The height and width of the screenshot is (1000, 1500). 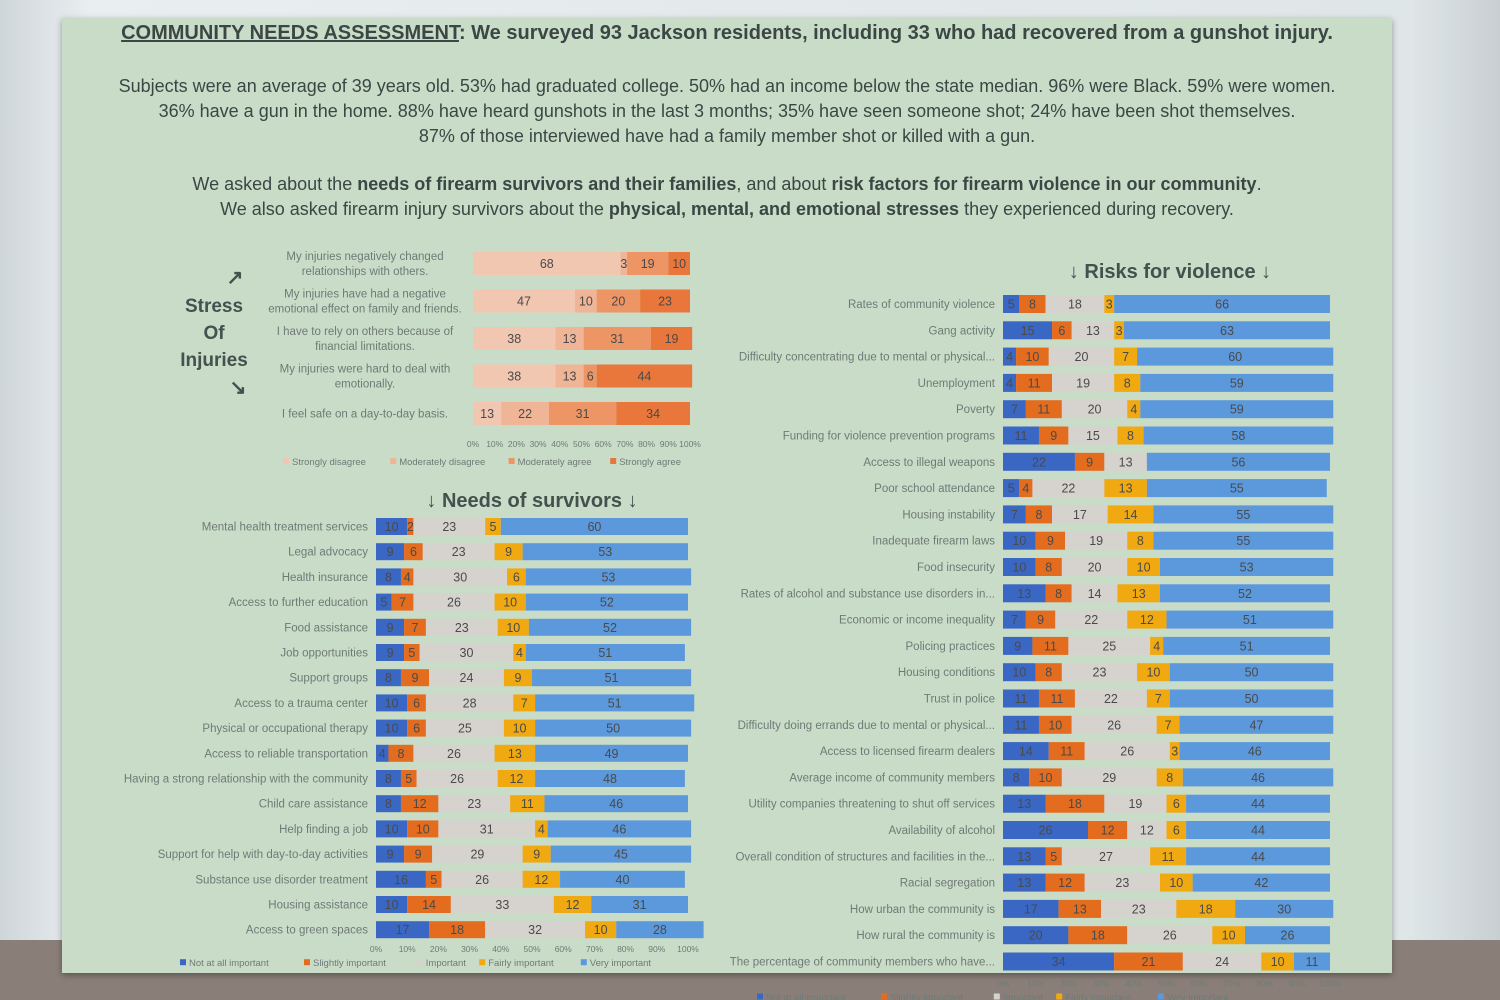 I want to click on data-label: 6, so click(x=516, y=577).